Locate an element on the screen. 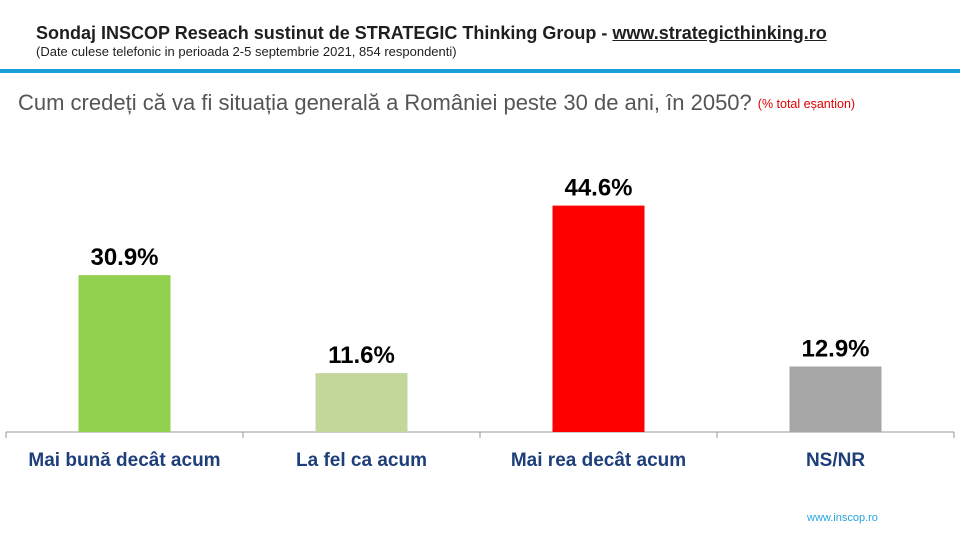  data-label: 44.6% is located at coordinates (598, 188).